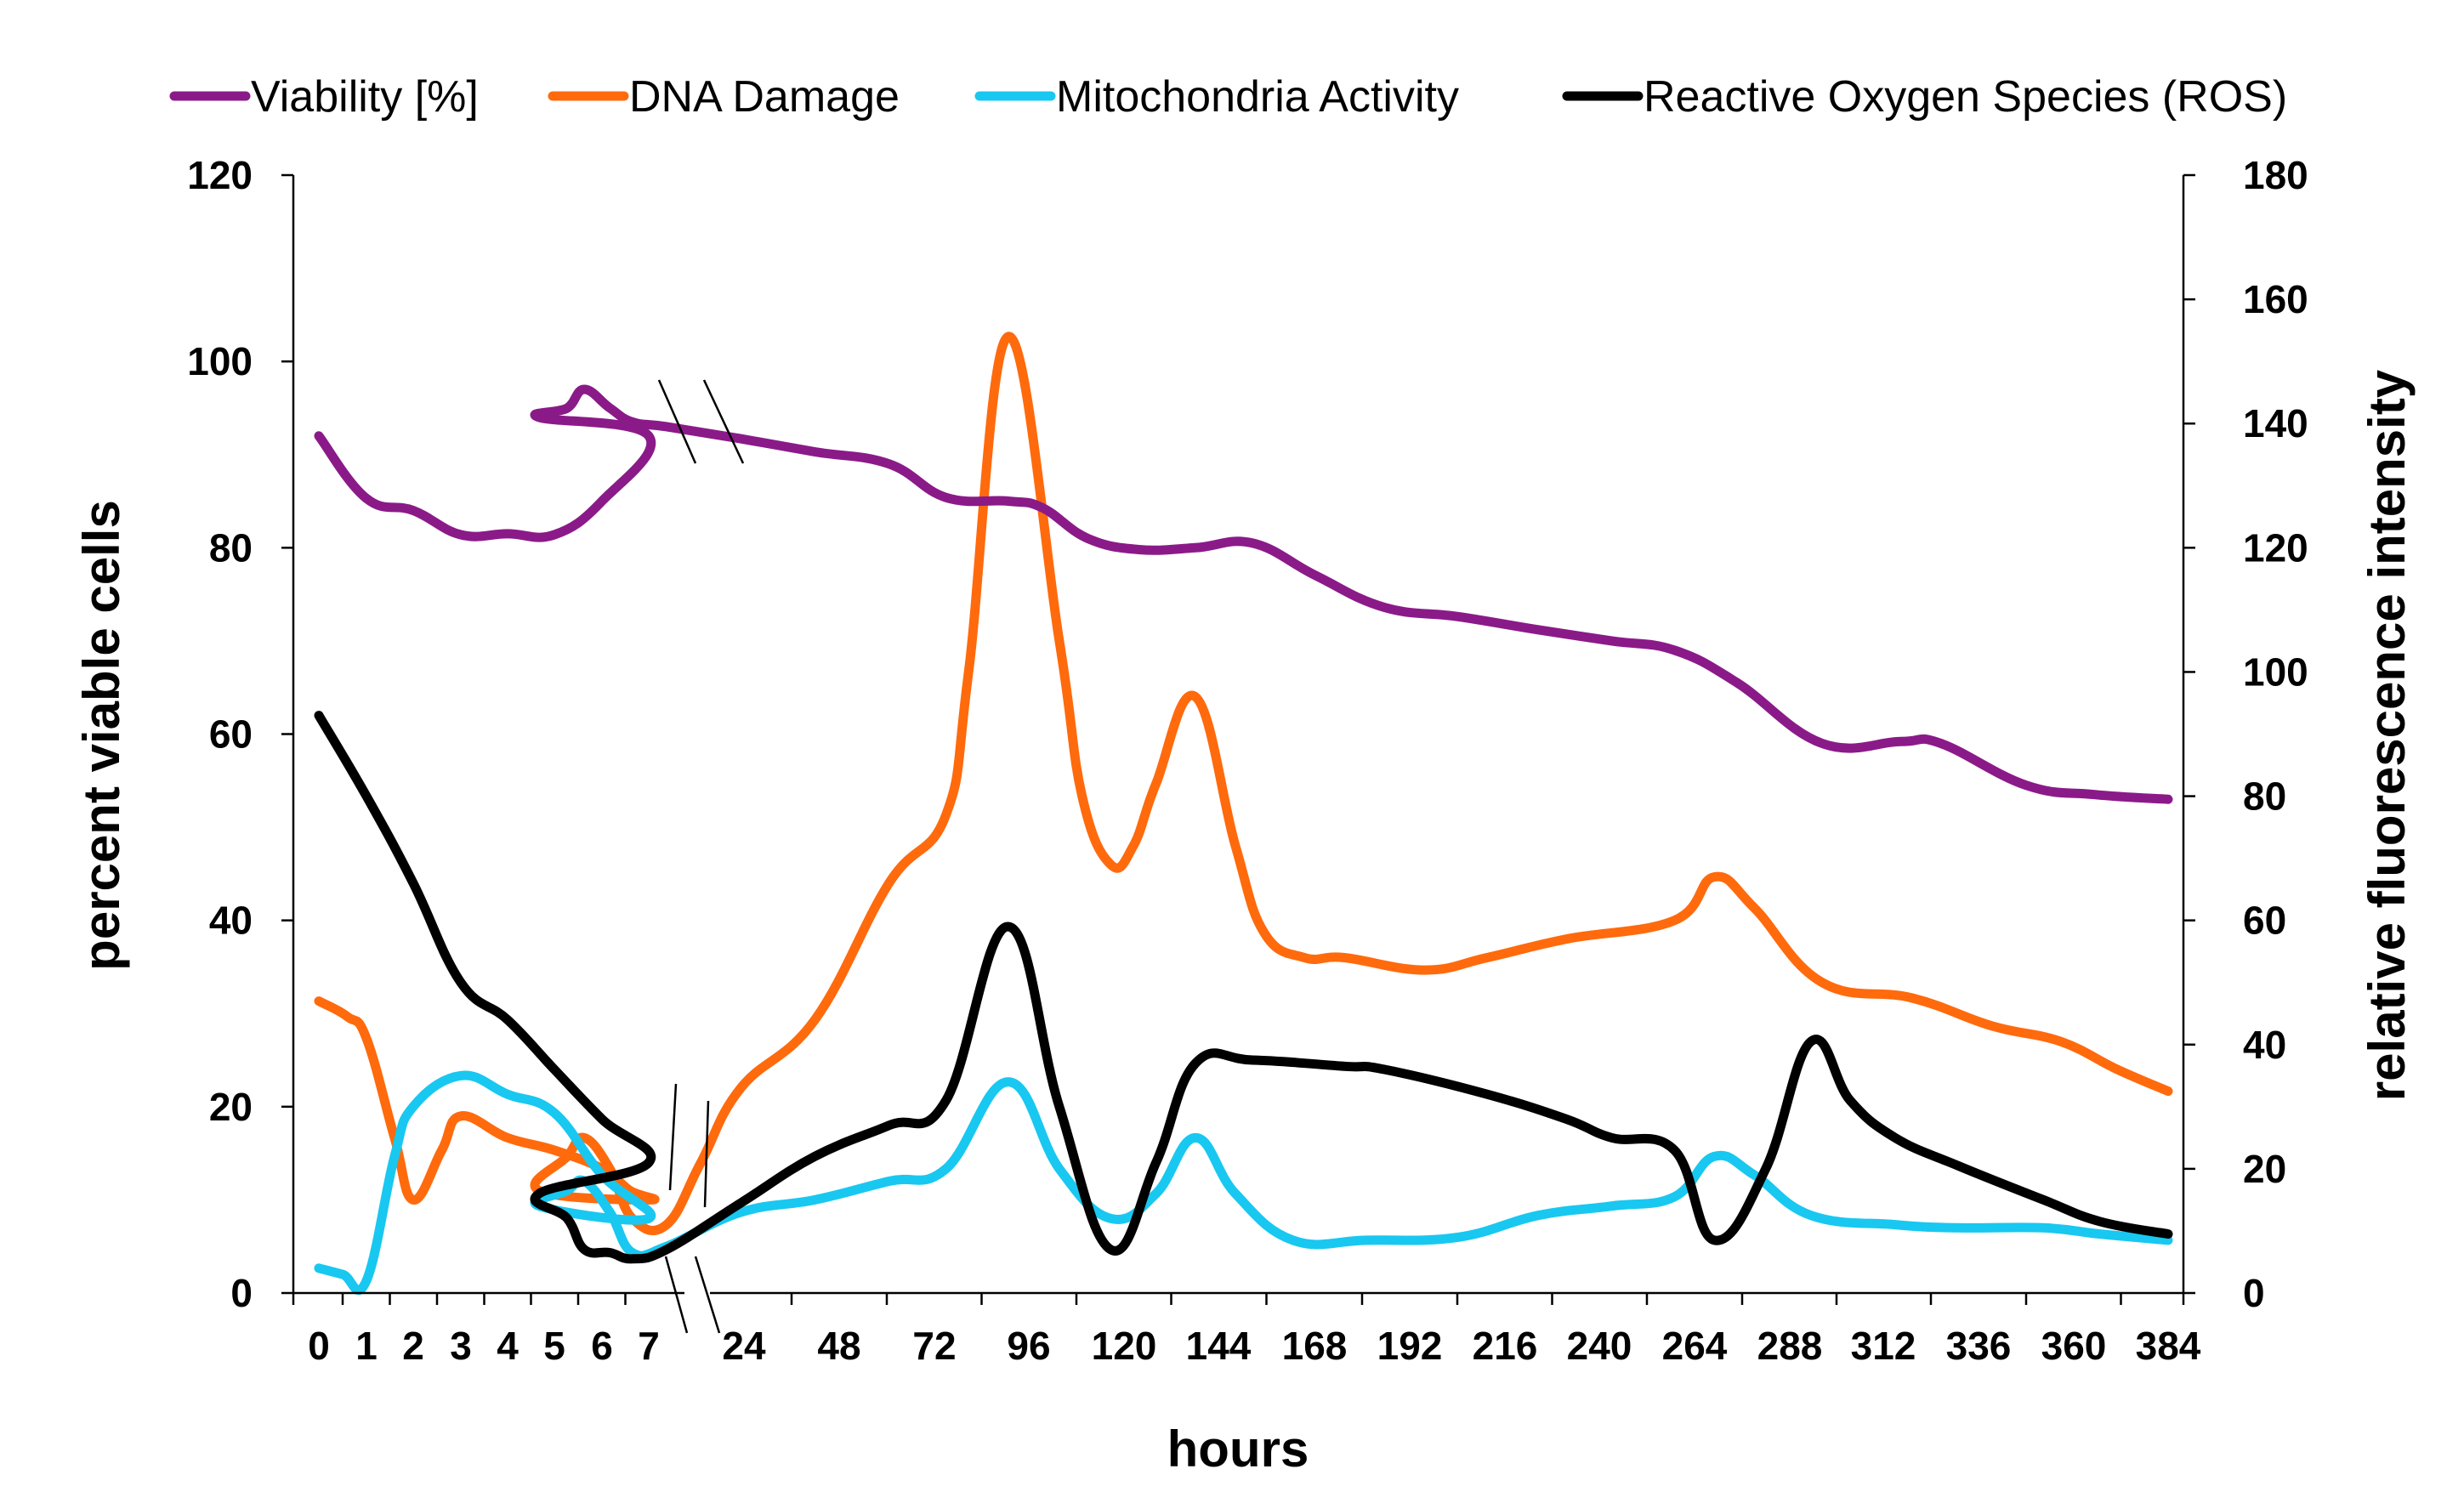 This screenshot has height=1503, width=2464. Describe the element at coordinates (2387, 735) in the screenshot. I see `right-y-axis-title: relative fluorescence intensity` at that location.